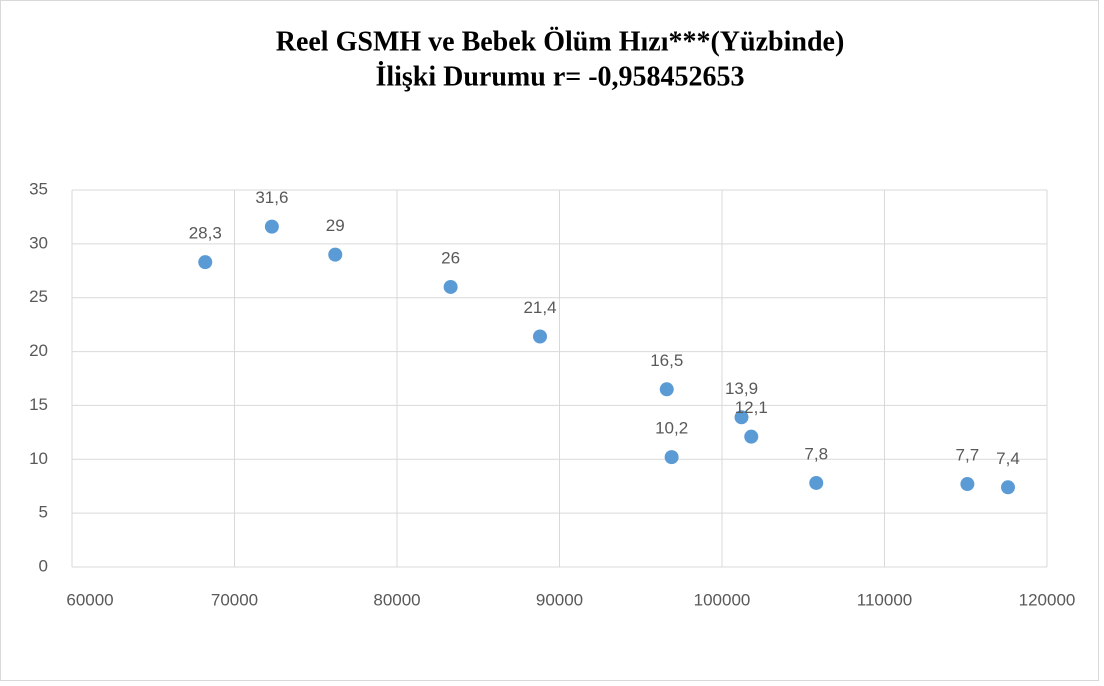  Describe the element at coordinates (38, 242) in the screenshot. I see `y-tick-label: 30` at that location.